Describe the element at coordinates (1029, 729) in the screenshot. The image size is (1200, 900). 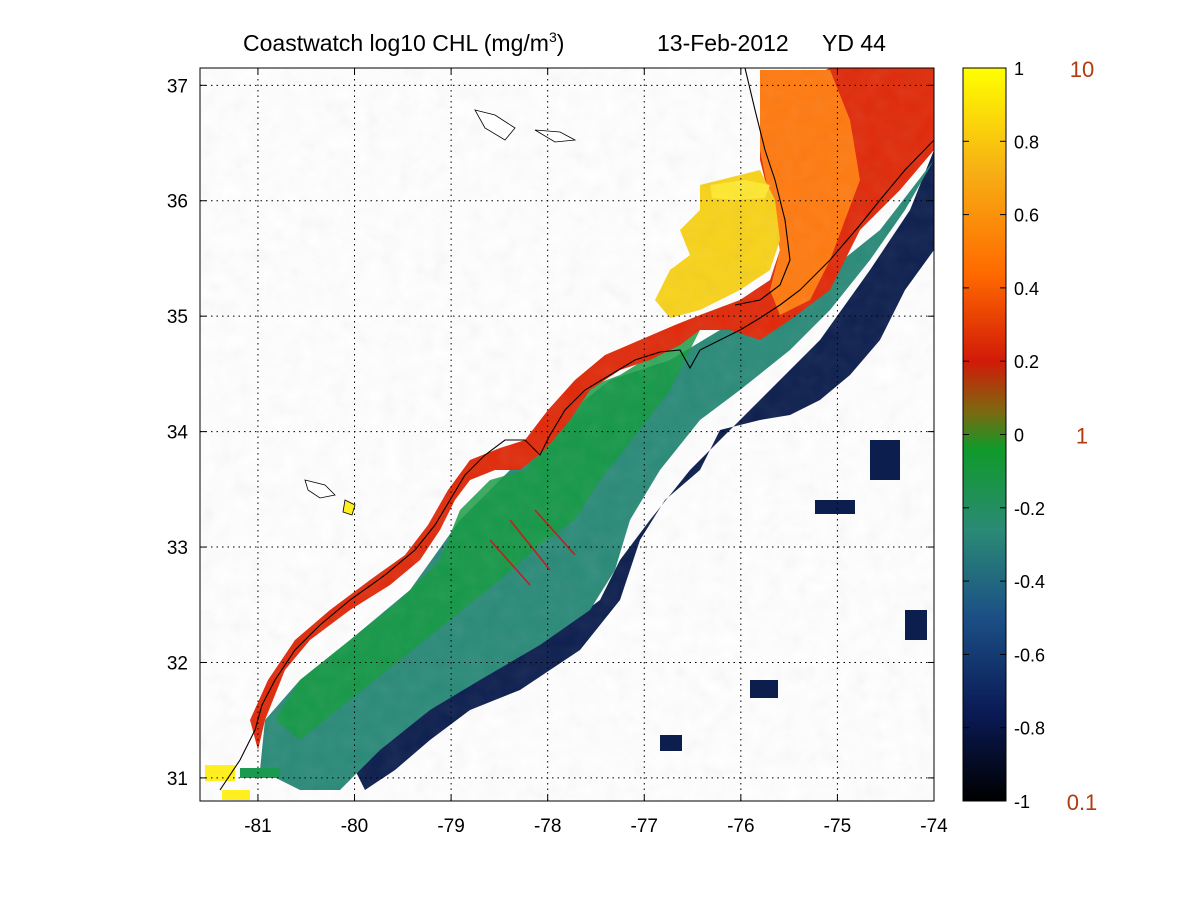
I see `colorbar-tick-label: -0.8` at that location.